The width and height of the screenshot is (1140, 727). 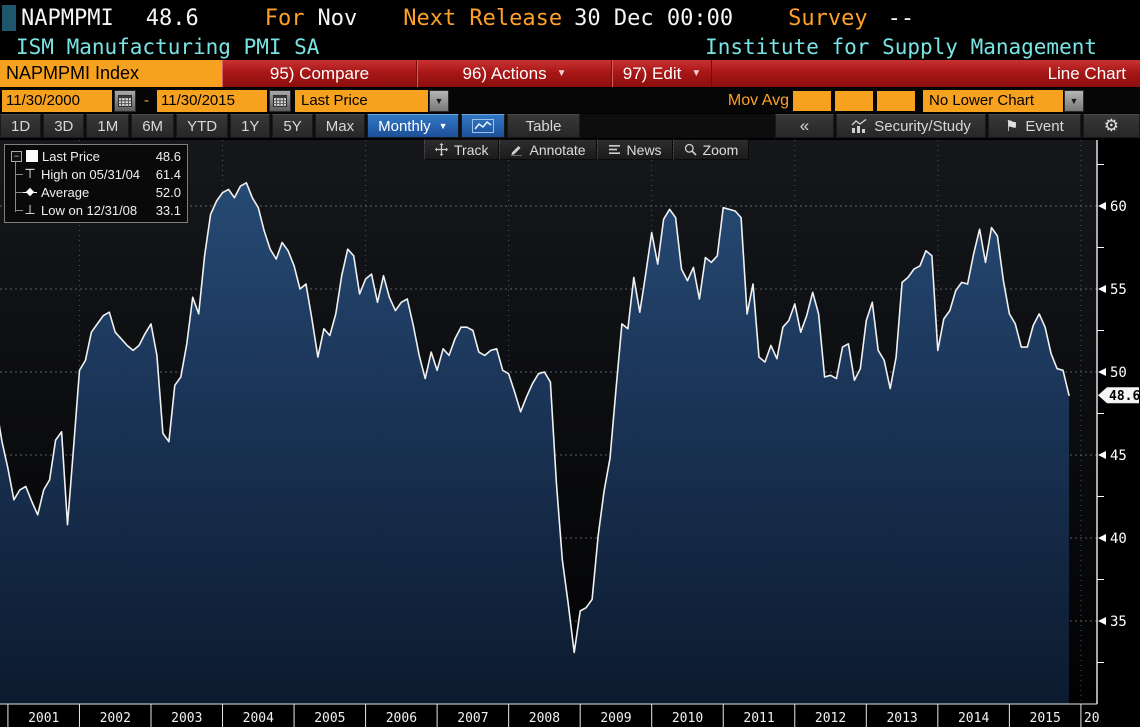 I want to click on tab-3d: 3D, so click(x=64, y=126).